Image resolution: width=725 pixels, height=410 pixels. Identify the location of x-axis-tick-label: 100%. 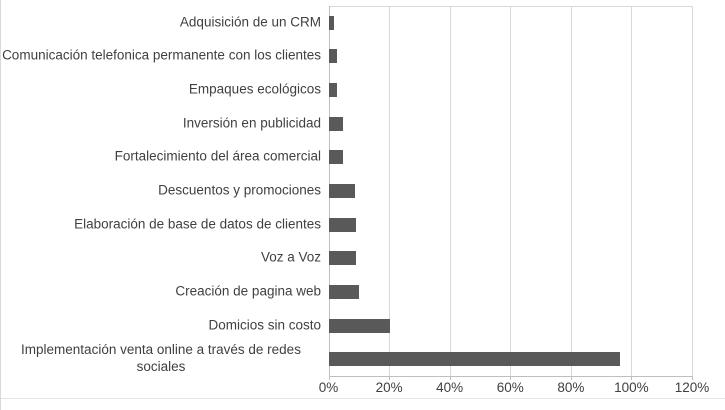
(631, 387).